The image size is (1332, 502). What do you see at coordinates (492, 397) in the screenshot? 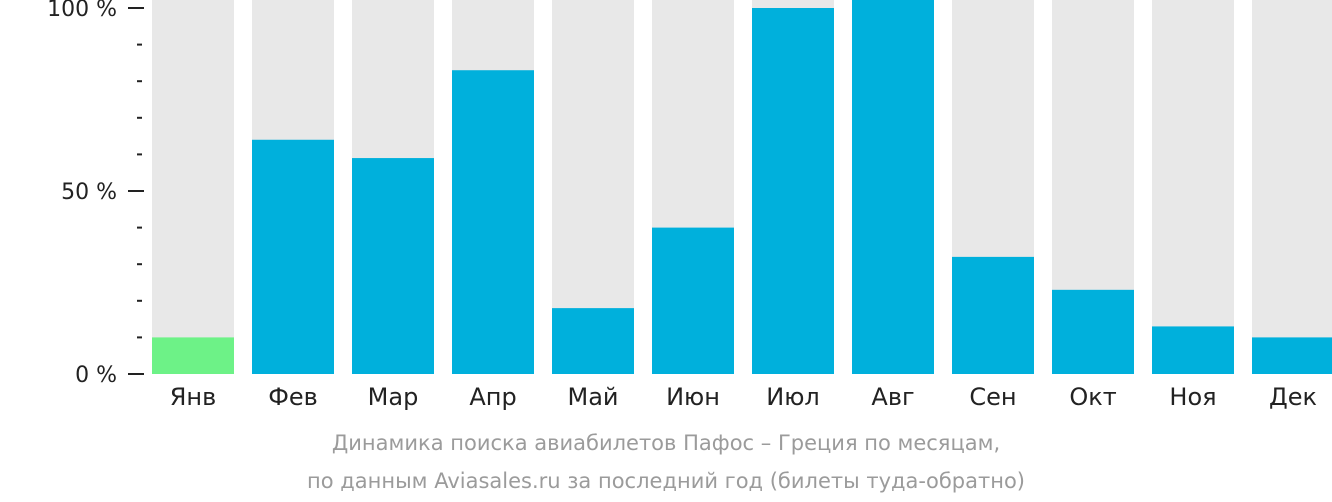
I see `x-tick-label: Апр` at bounding box center [492, 397].